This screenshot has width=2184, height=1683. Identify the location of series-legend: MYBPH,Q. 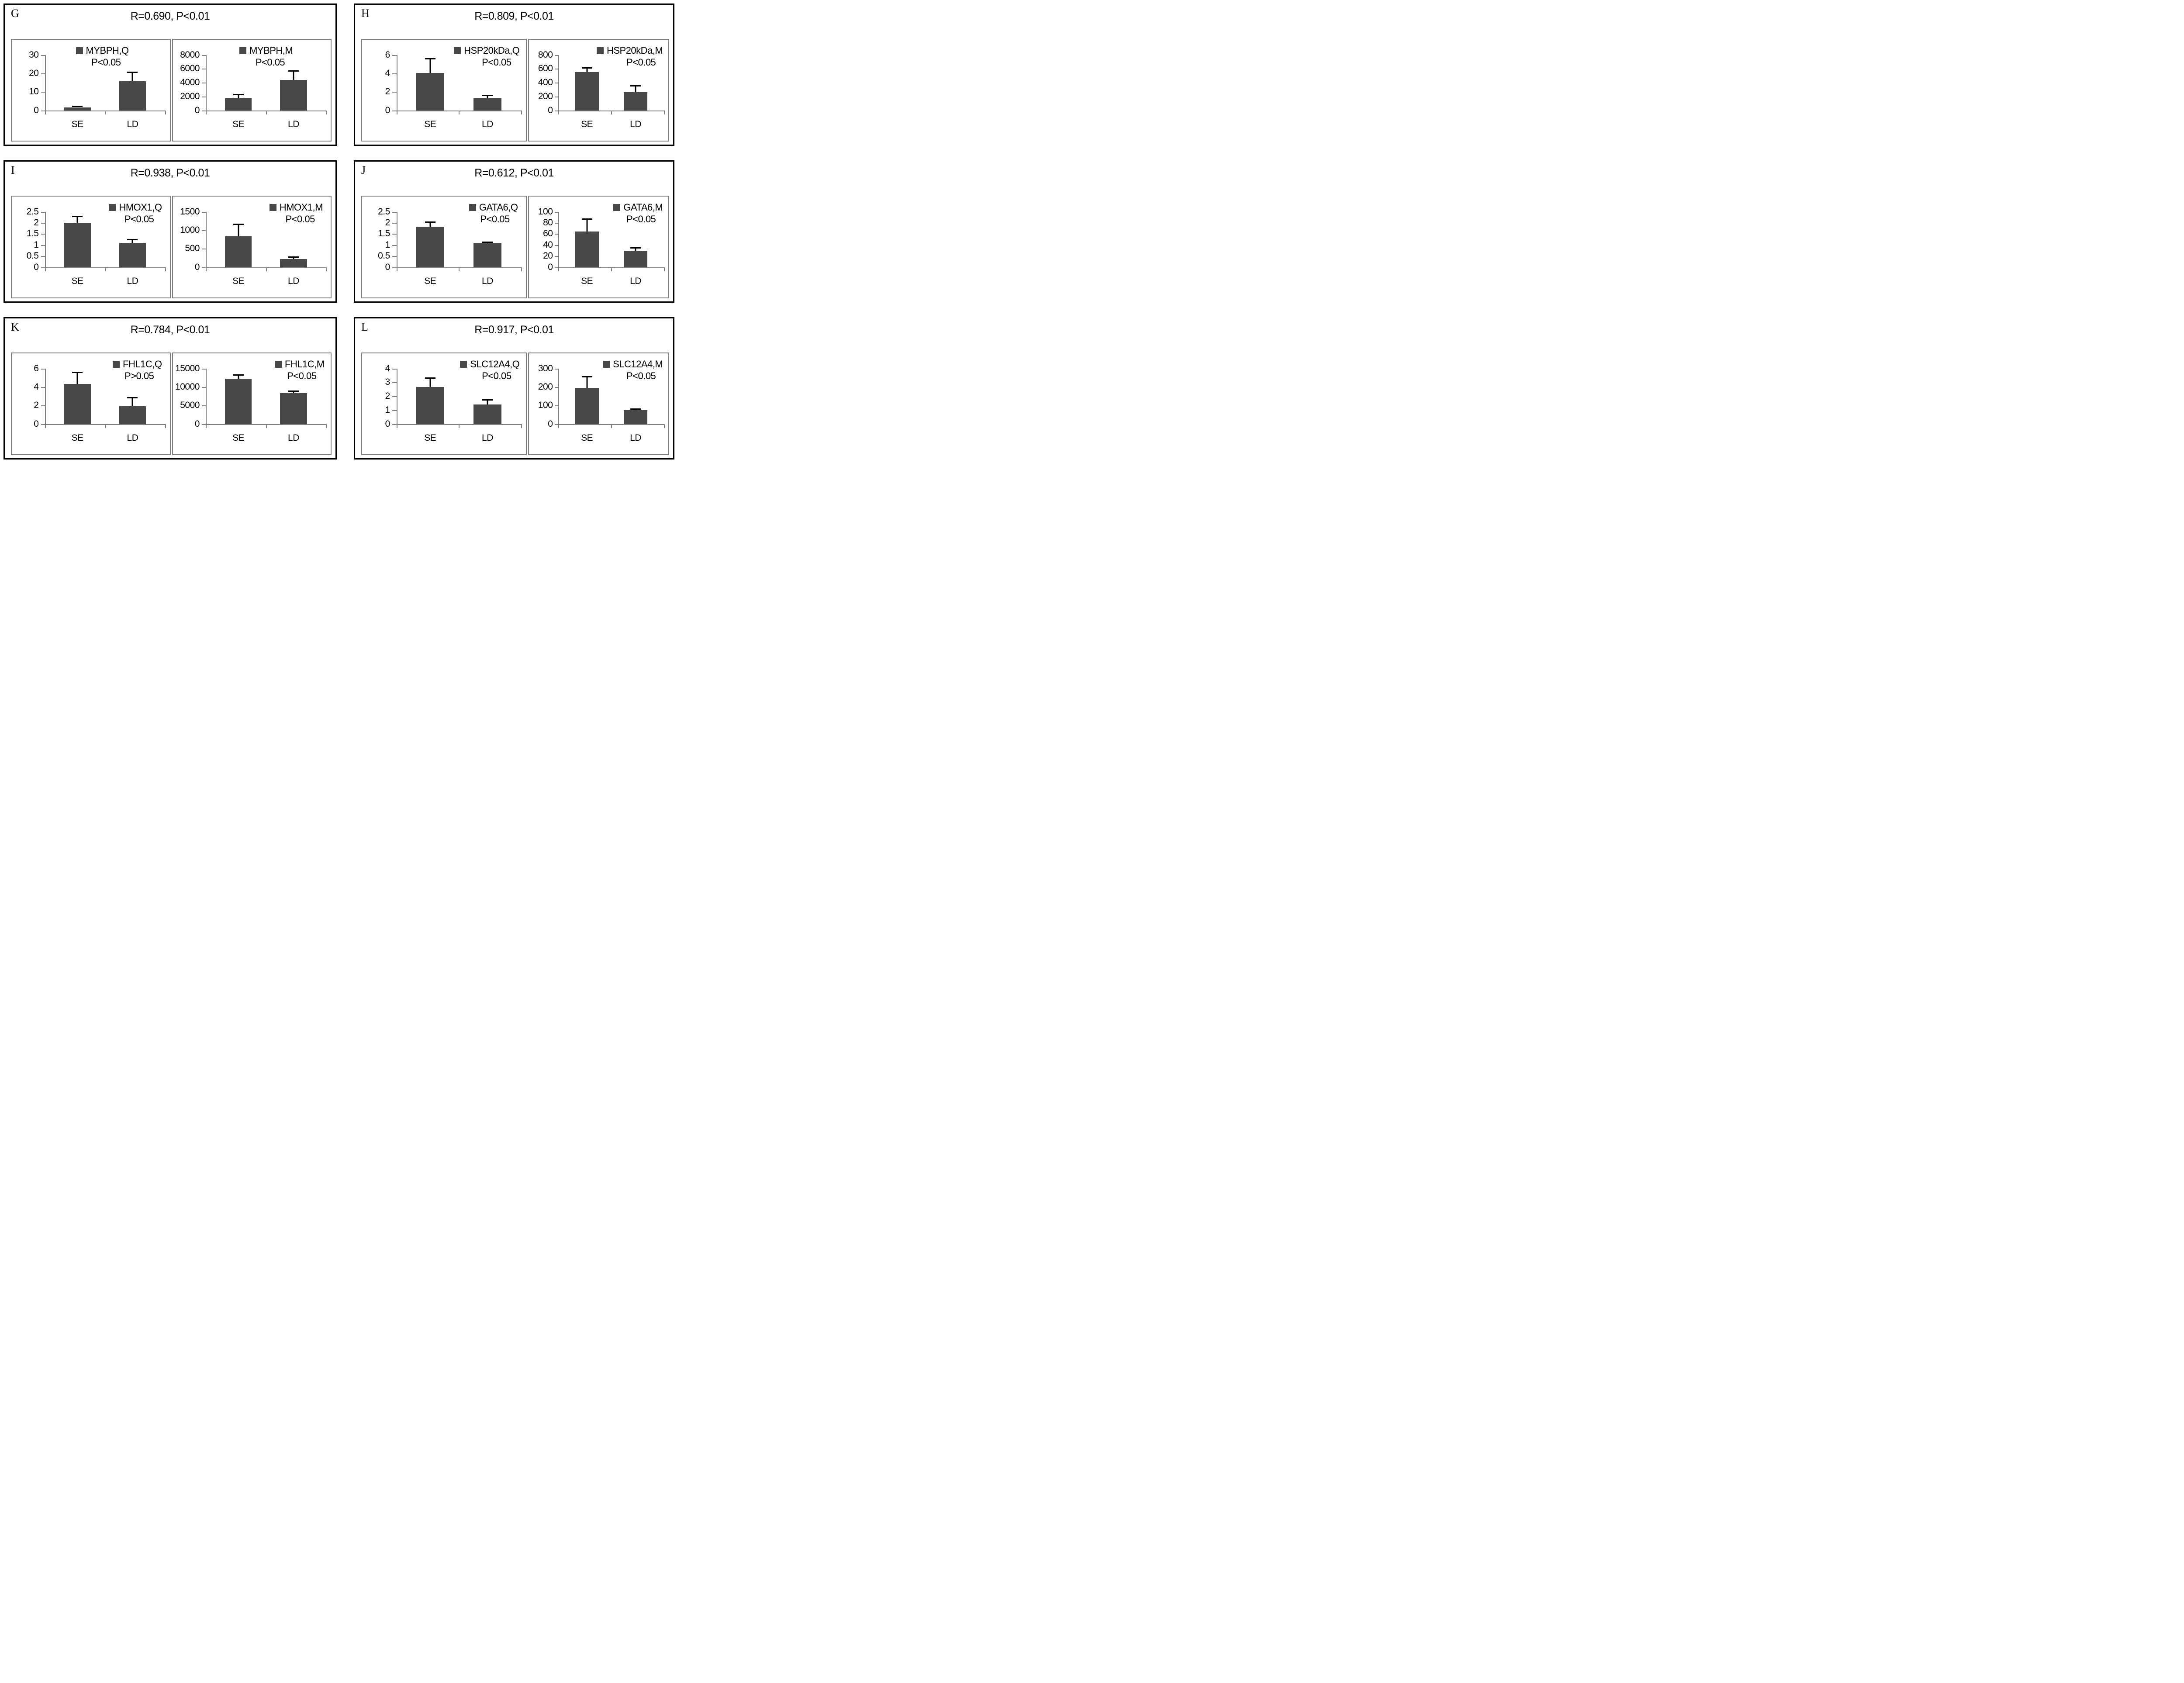
(102, 50).